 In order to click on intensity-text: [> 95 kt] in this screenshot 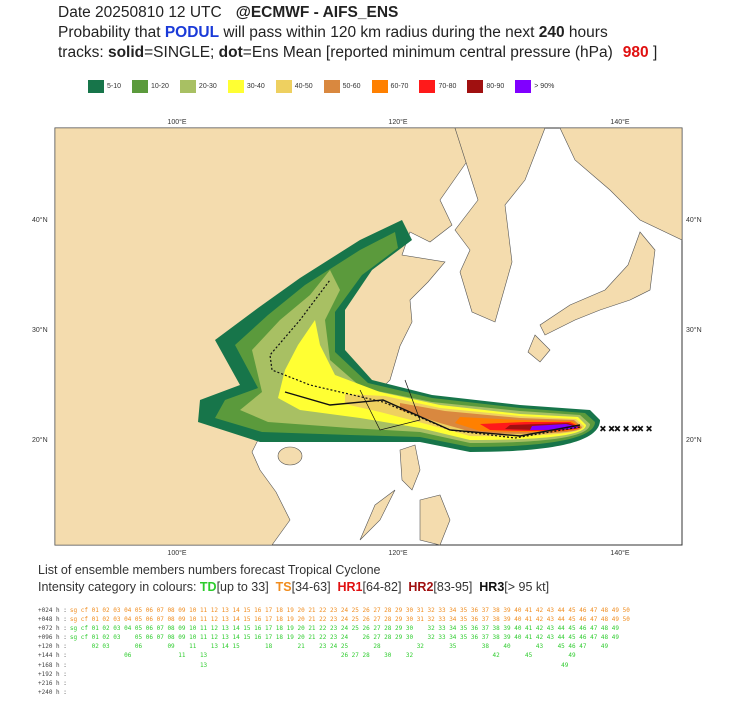, I will do `click(527, 587)`.